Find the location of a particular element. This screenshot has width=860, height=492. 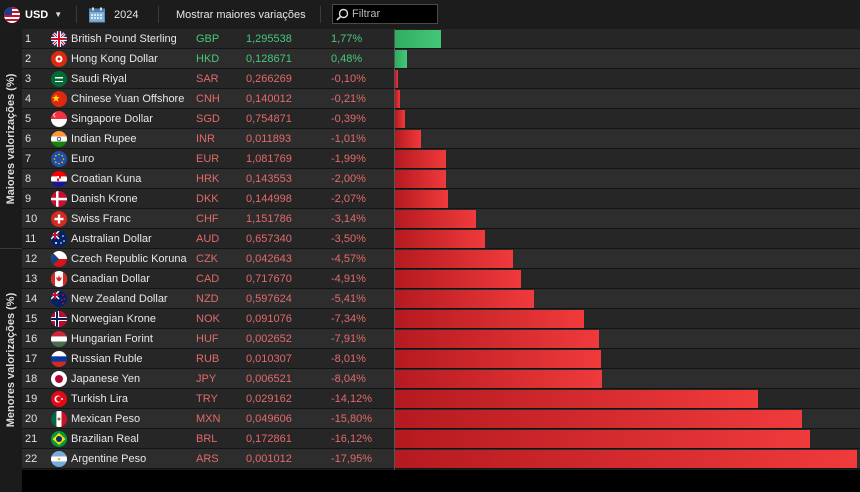

currency-code: JPY is located at coordinates (206, 379).